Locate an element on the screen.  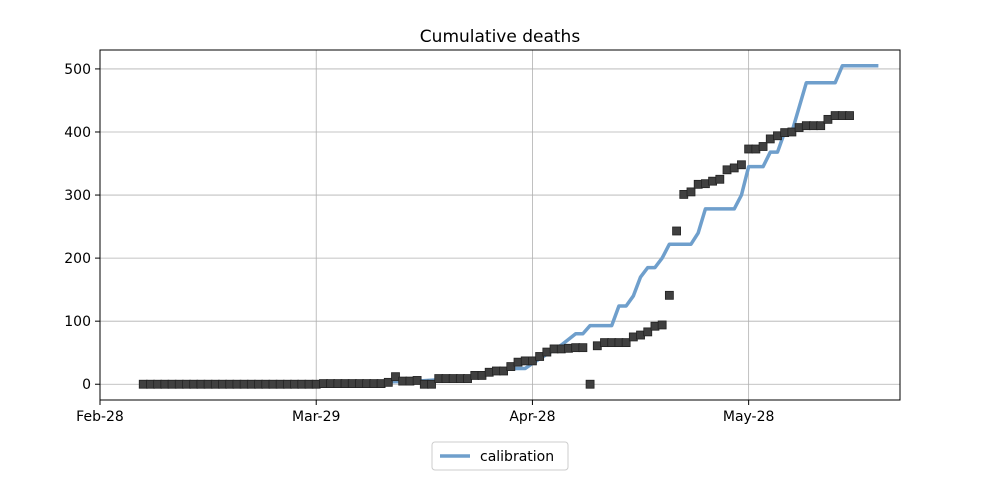
y-tick-label: 400 is located at coordinates (77, 133).